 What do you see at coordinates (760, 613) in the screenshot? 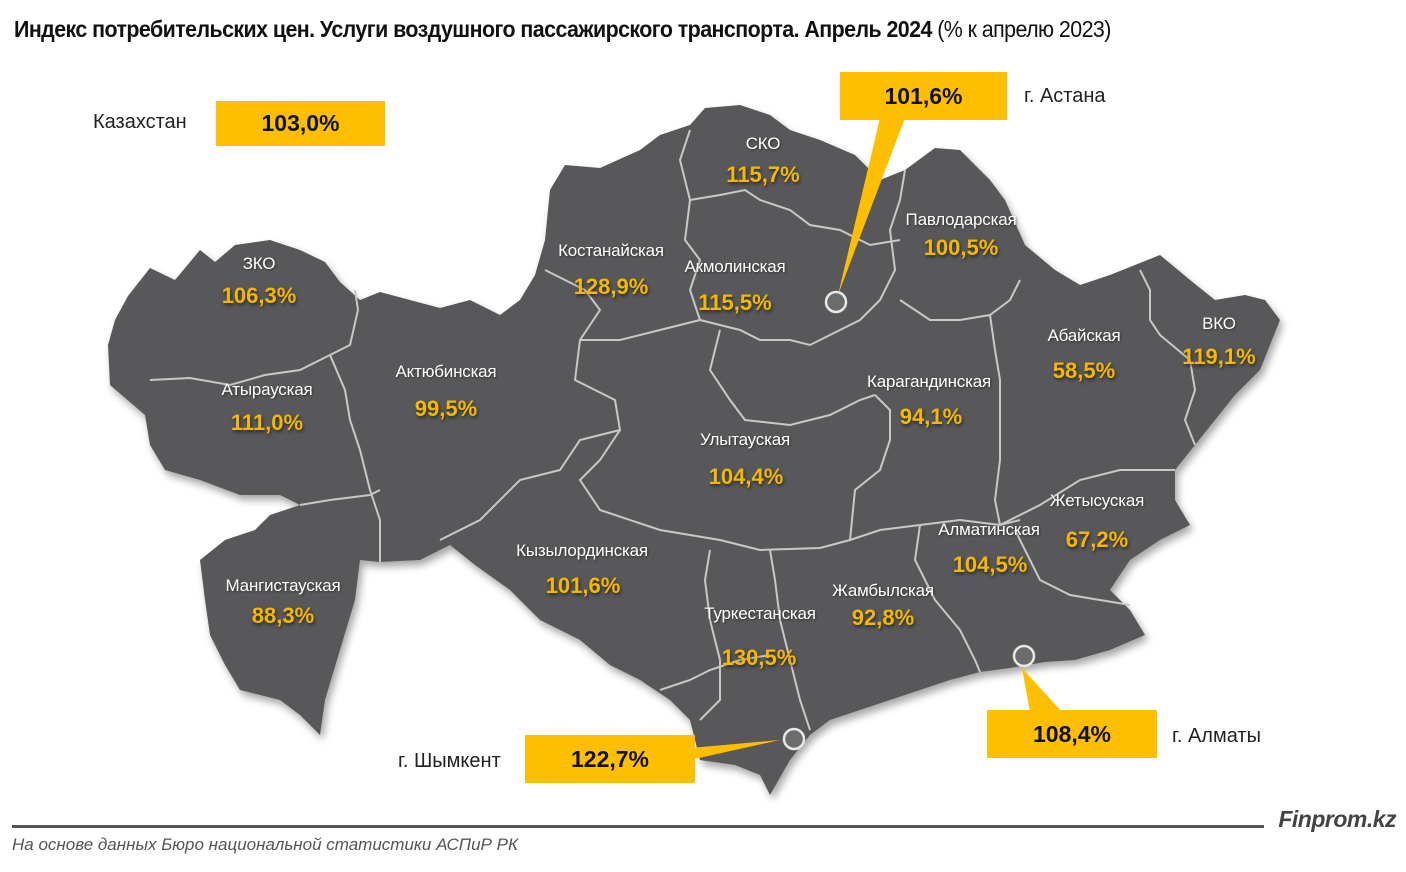
I see `region-label-turkestan: Туркестанская` at bounding box center [760, 613].